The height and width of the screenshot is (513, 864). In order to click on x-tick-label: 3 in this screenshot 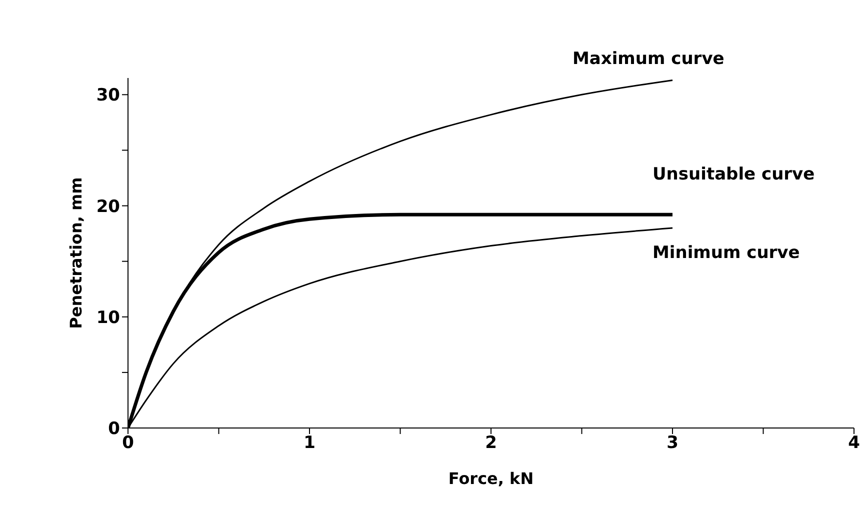, I will do `click(672, 443)`.